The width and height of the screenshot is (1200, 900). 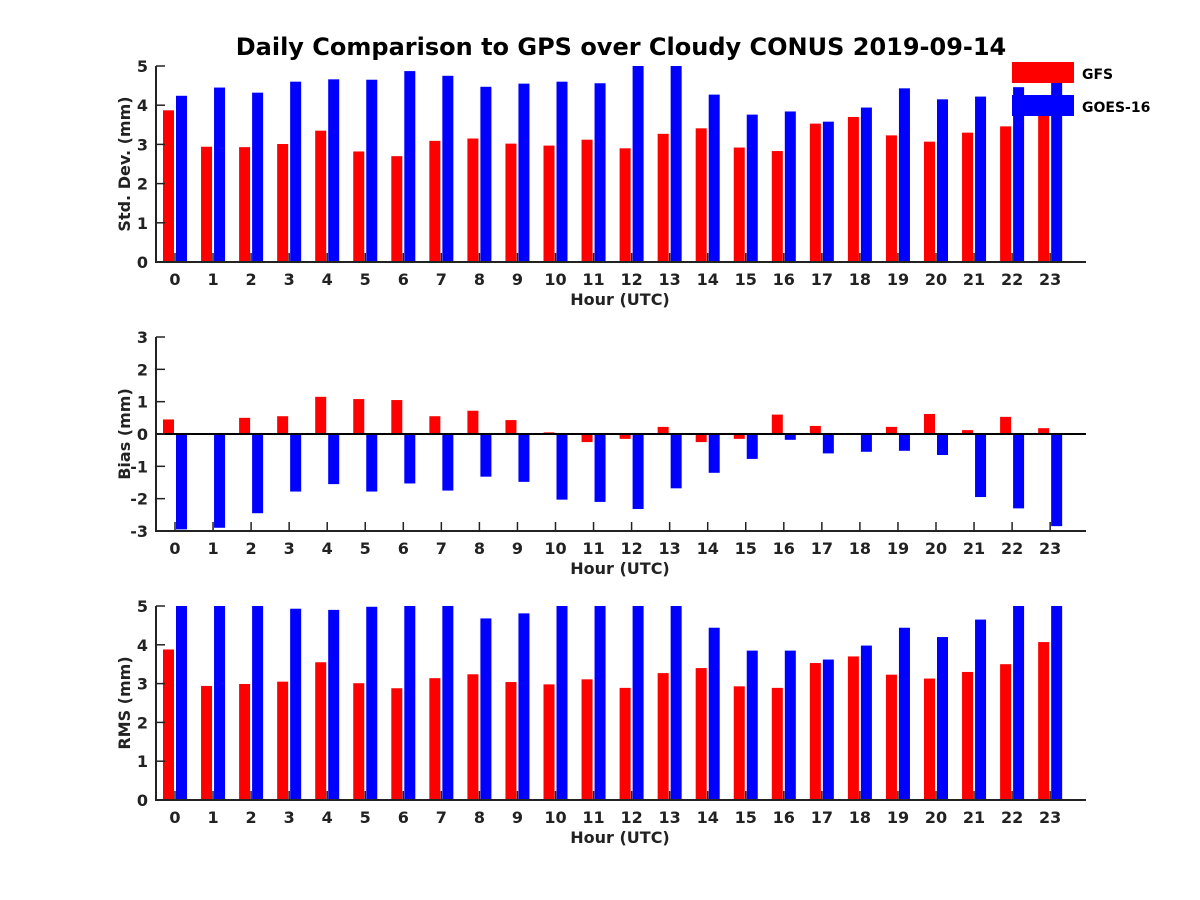 What do you see at coordinates (670, 817) in the screenshot?
I see `x-tick-label-rms-13: 13` at bounding box center [670, 817].